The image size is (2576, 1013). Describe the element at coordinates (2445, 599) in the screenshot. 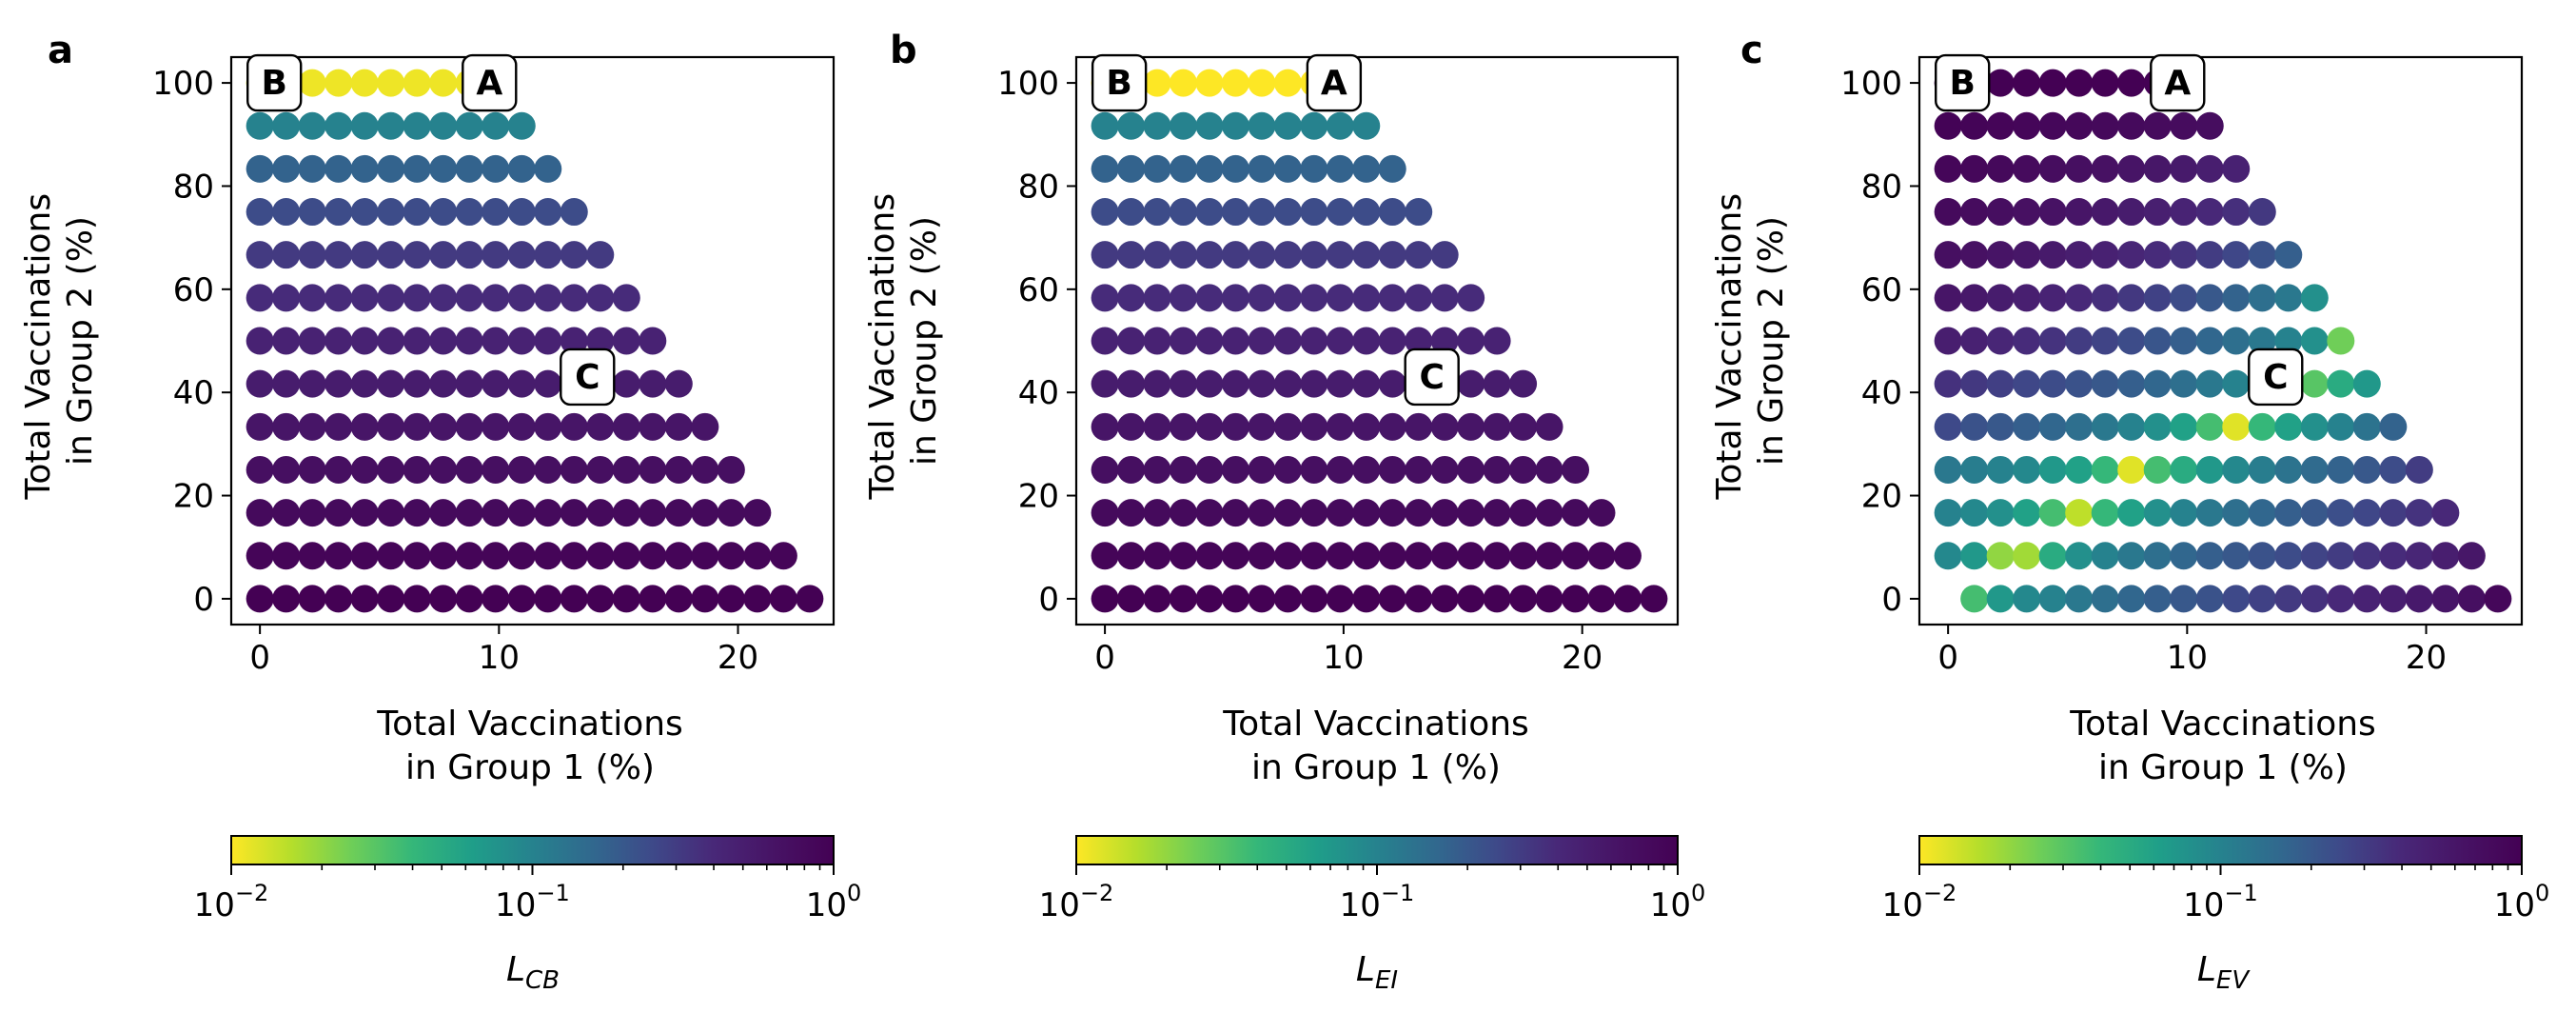

I see `data-point-c-r0-c19` at that location.